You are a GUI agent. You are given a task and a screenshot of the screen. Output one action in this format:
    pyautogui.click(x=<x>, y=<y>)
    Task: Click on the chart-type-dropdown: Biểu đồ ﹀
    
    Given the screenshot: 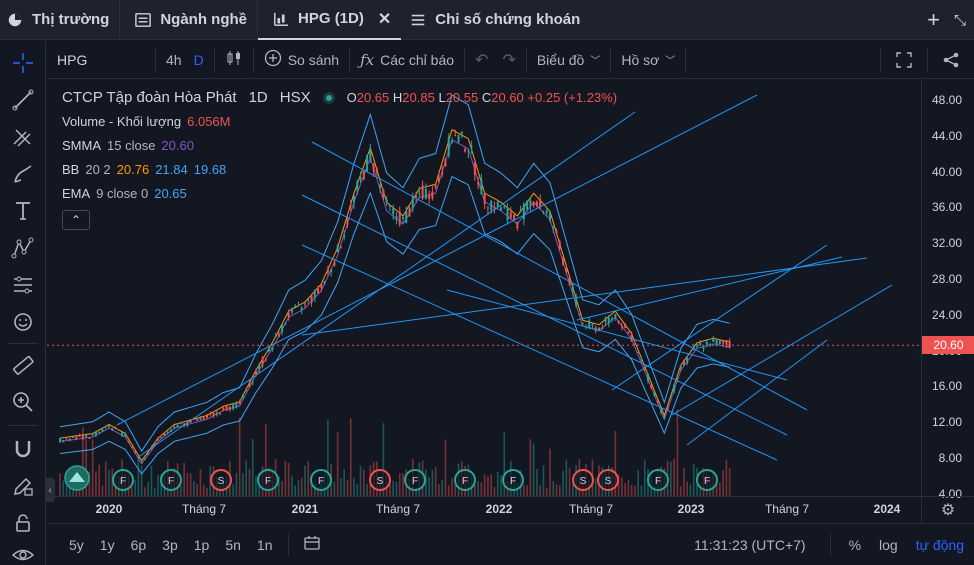 What is the action you would take?
    pyautogui.click(x=568, y=60)
    